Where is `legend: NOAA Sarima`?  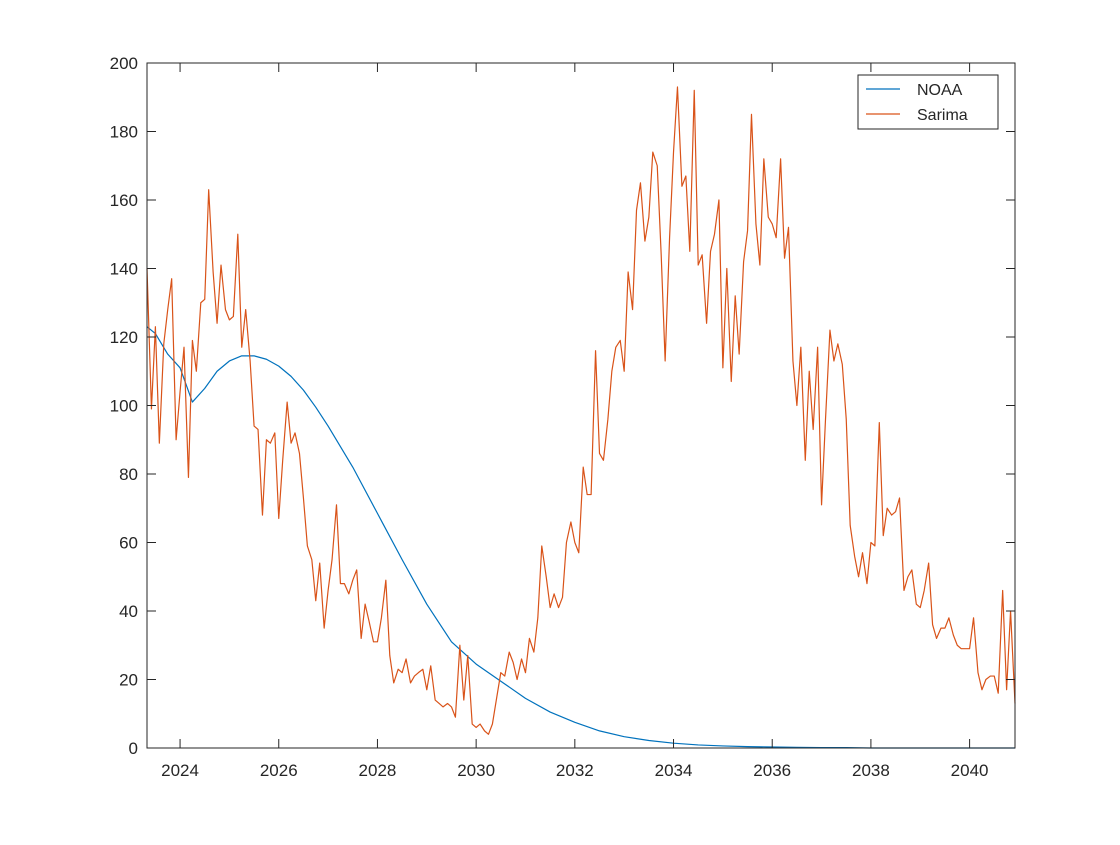 legend: NOAA Sarima is located at coordinates (928, 102).